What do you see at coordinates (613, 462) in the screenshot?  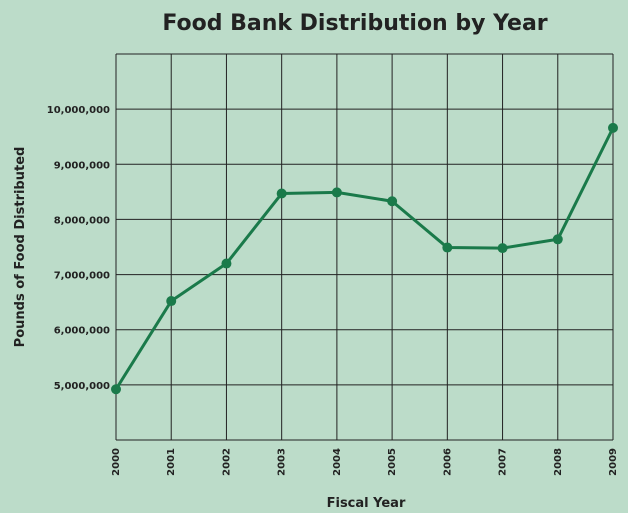 I see `x-tick-label: 2009` at bounding box center [613, 462].